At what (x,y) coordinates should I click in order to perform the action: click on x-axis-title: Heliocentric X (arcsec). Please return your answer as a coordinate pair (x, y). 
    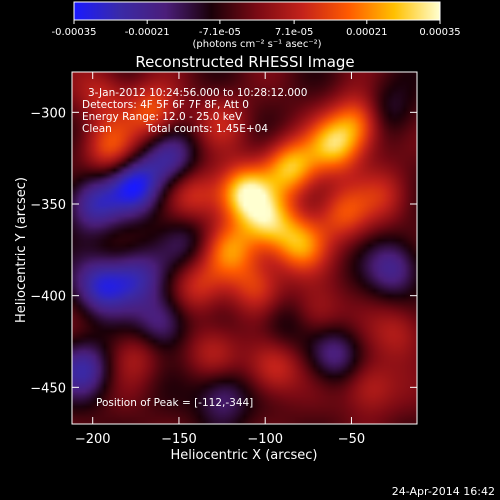
    Looking at the image, I should click on (244, 455).